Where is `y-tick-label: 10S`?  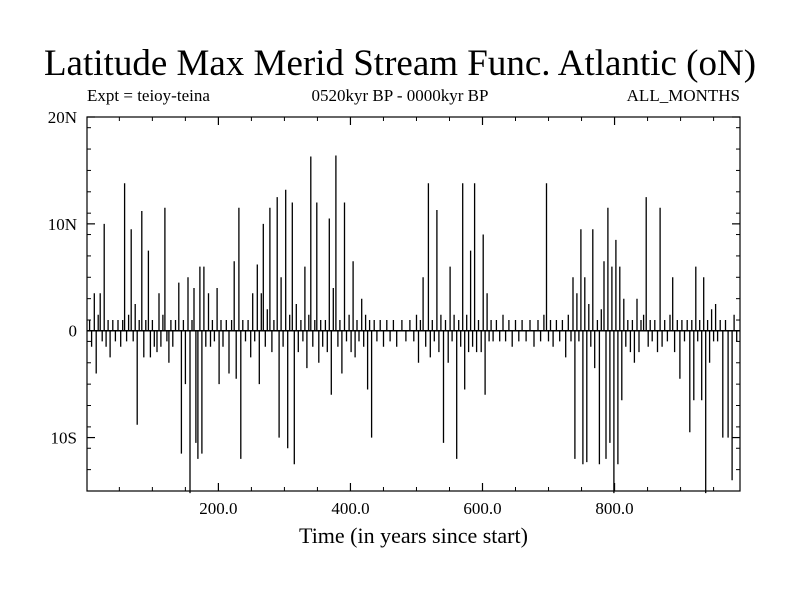 y-tick-label: 10S is located at coordinates (64, 438).